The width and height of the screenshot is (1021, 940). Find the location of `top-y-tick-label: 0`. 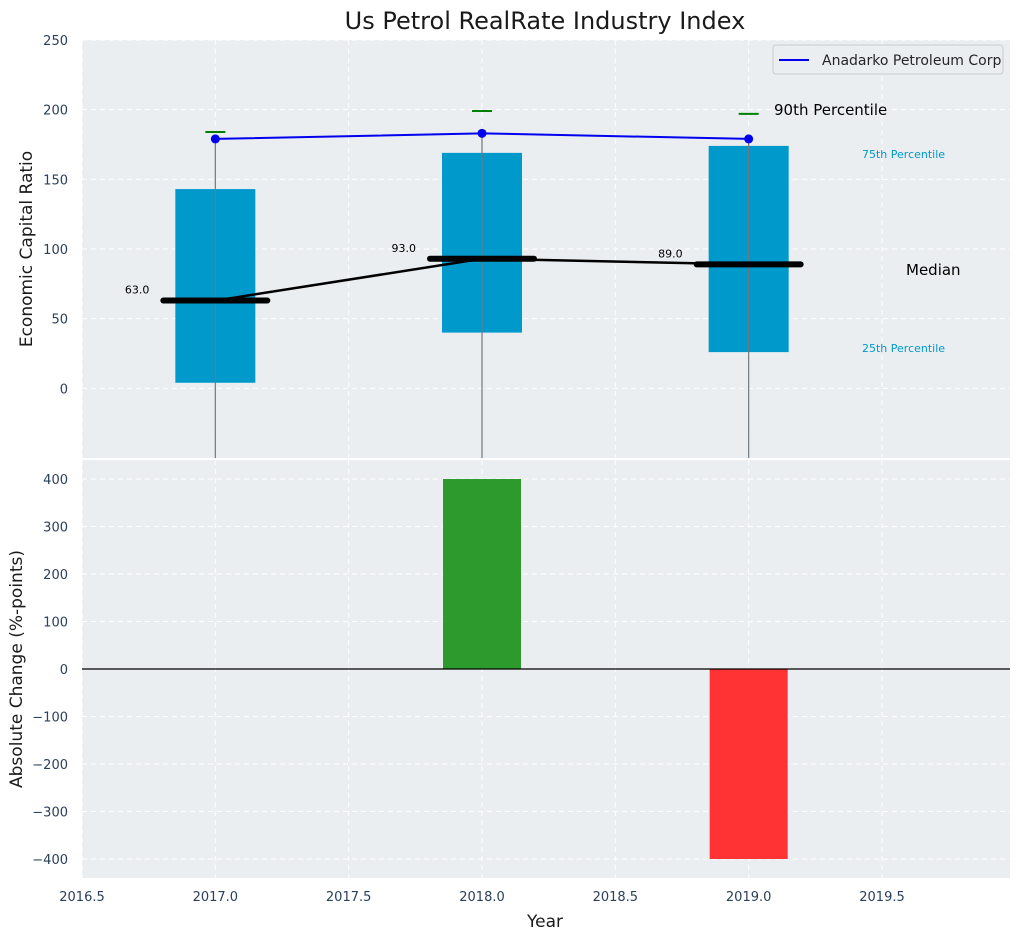

top-y-tick-label: 0 is located at coordinates (64, 389).